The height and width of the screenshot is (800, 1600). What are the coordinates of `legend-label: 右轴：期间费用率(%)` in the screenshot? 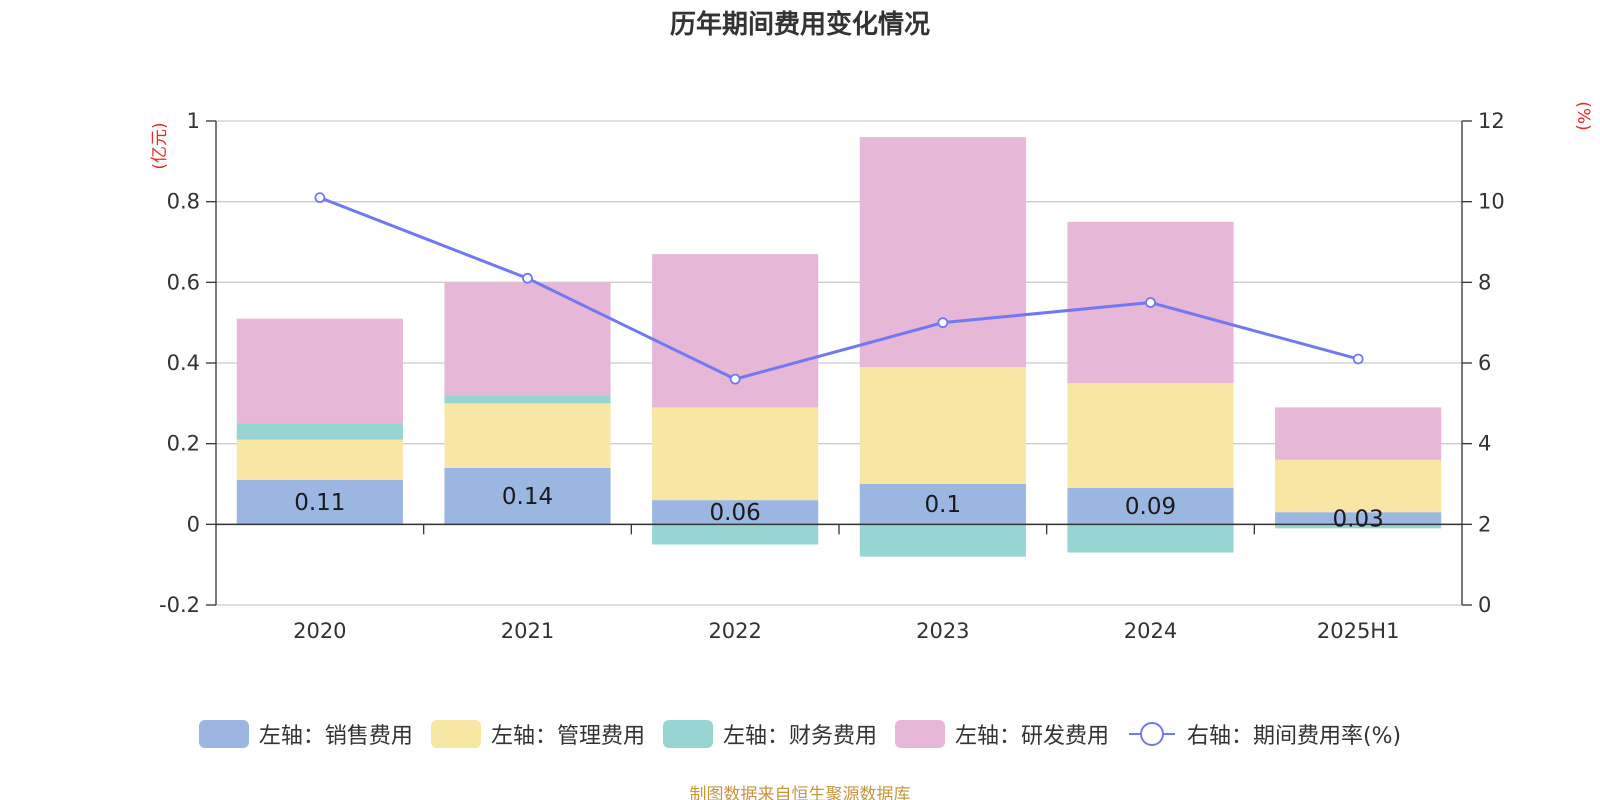 It's located at (1294, 736).